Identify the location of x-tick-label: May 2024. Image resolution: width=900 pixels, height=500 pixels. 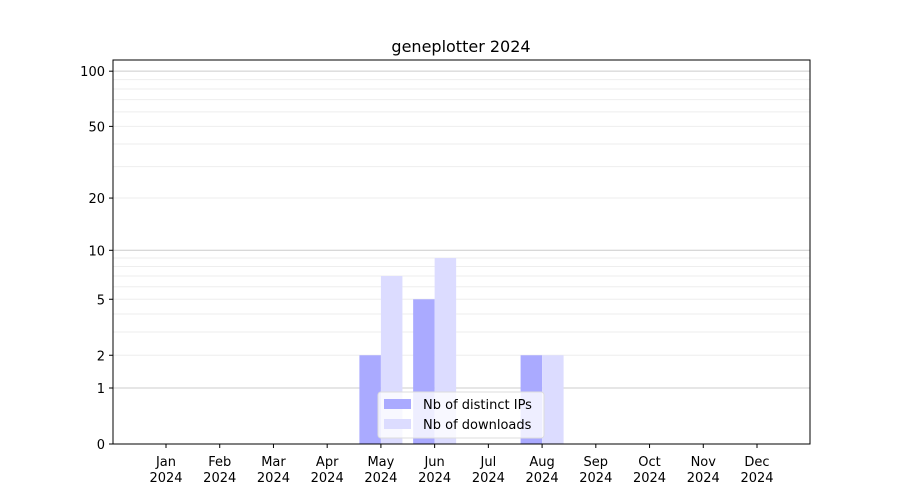
(380, 470).